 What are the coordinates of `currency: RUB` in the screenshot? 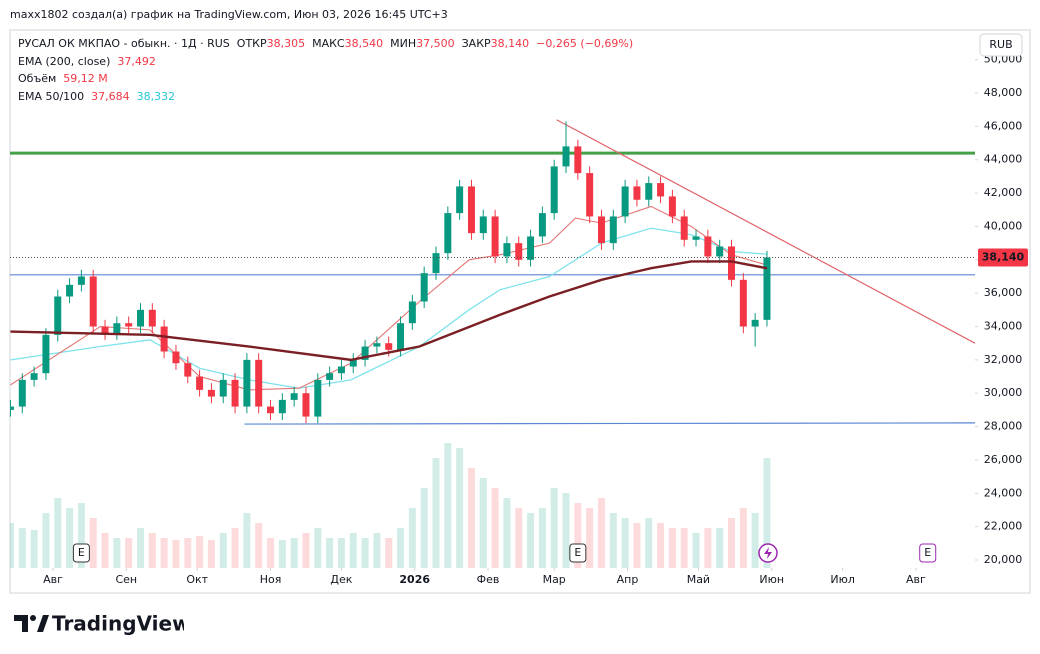 It's located at (1000, 44).